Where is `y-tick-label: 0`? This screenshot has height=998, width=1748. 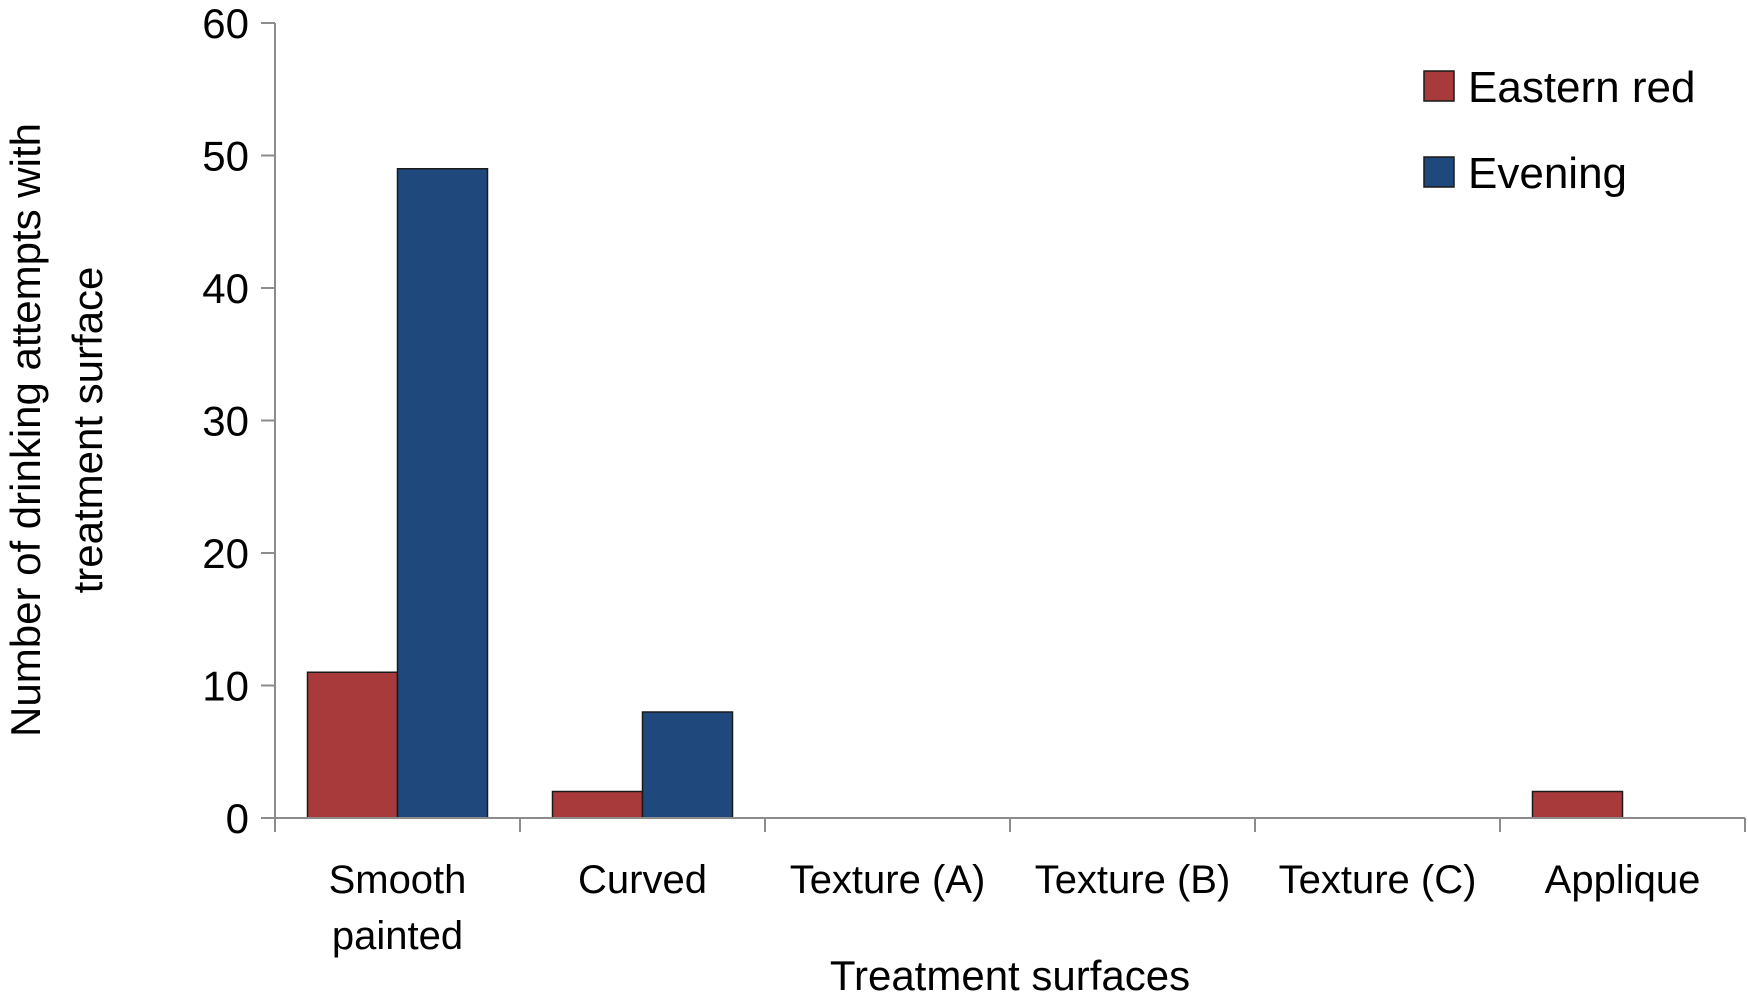
y-tick-label: 0 is located at coordinates (237, 818).